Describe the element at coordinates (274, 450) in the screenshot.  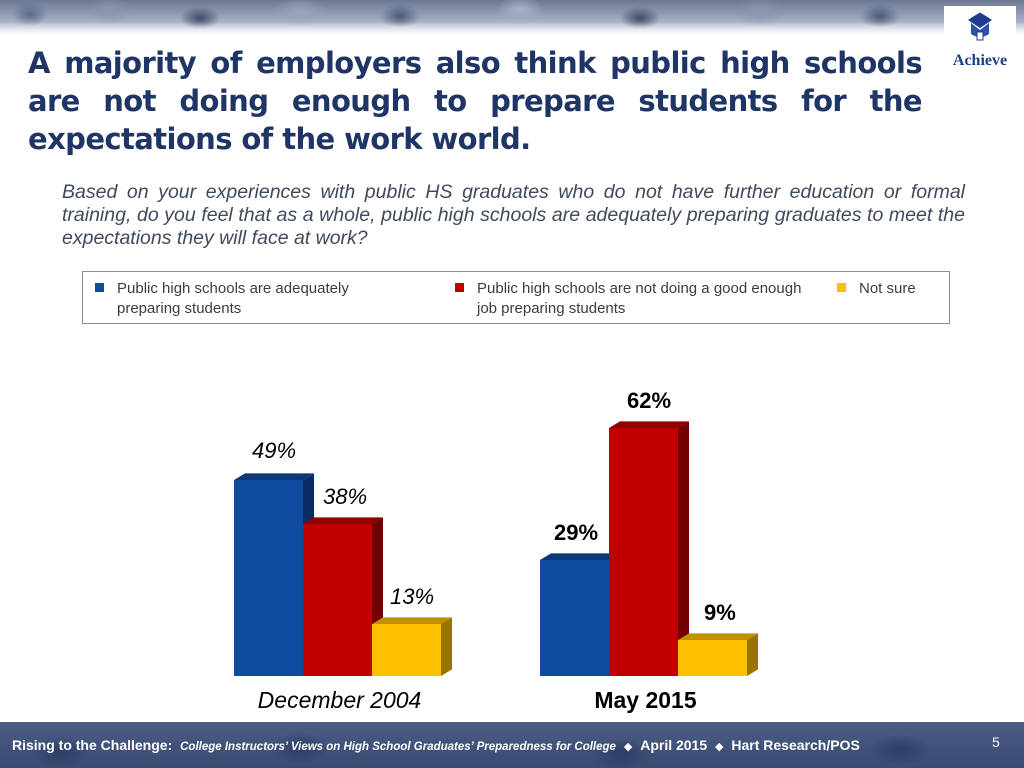
I see `data-label-adequate-1: 49%` at that location.